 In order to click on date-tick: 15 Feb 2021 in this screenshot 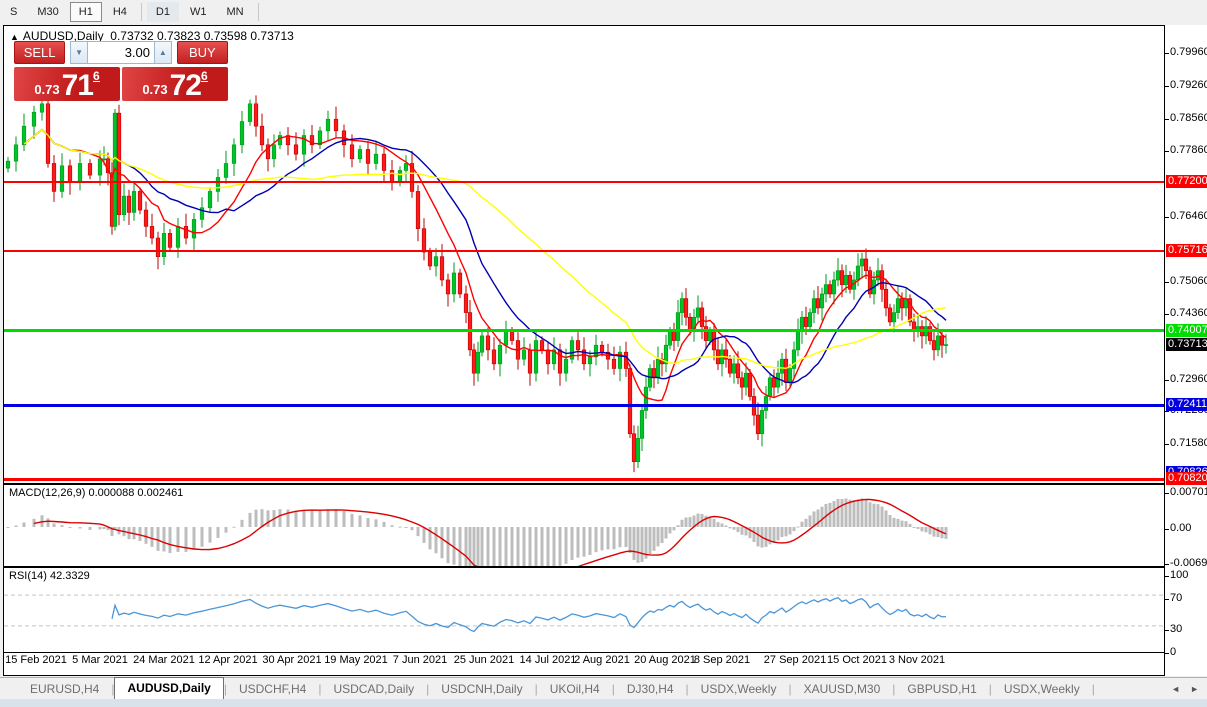, I will do `click(36, 660)`.